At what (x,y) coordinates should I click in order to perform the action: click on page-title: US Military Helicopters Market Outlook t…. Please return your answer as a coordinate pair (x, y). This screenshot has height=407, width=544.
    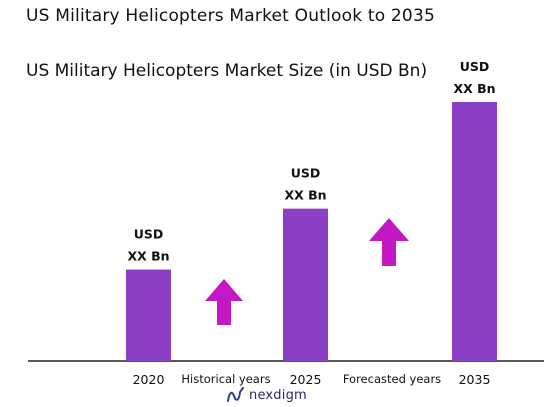
    Looking at the image, I should click on (230, 16).